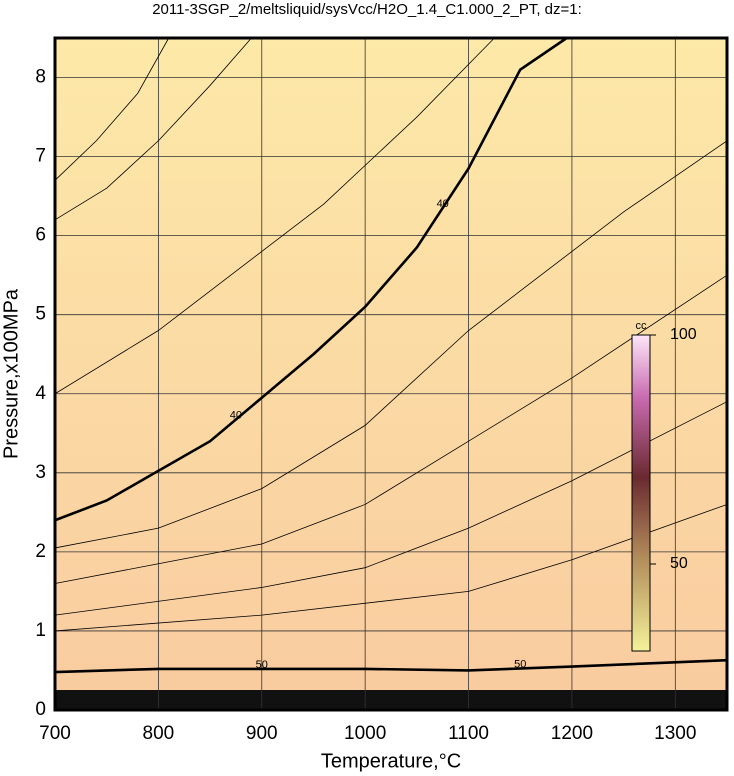 The image size is (734, 776). What do you see at coordinates (40, 630) in the screenshot?
I see `y-tick-label: 1` at bounding box center [40, 630].